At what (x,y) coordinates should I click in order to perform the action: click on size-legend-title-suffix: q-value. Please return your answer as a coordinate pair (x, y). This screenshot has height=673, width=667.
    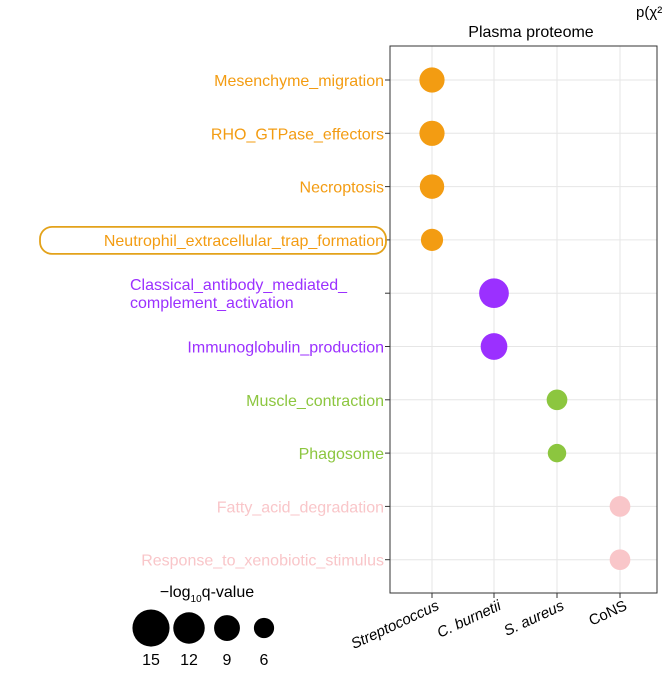
    Looking at the image, I should click on (228, 592).